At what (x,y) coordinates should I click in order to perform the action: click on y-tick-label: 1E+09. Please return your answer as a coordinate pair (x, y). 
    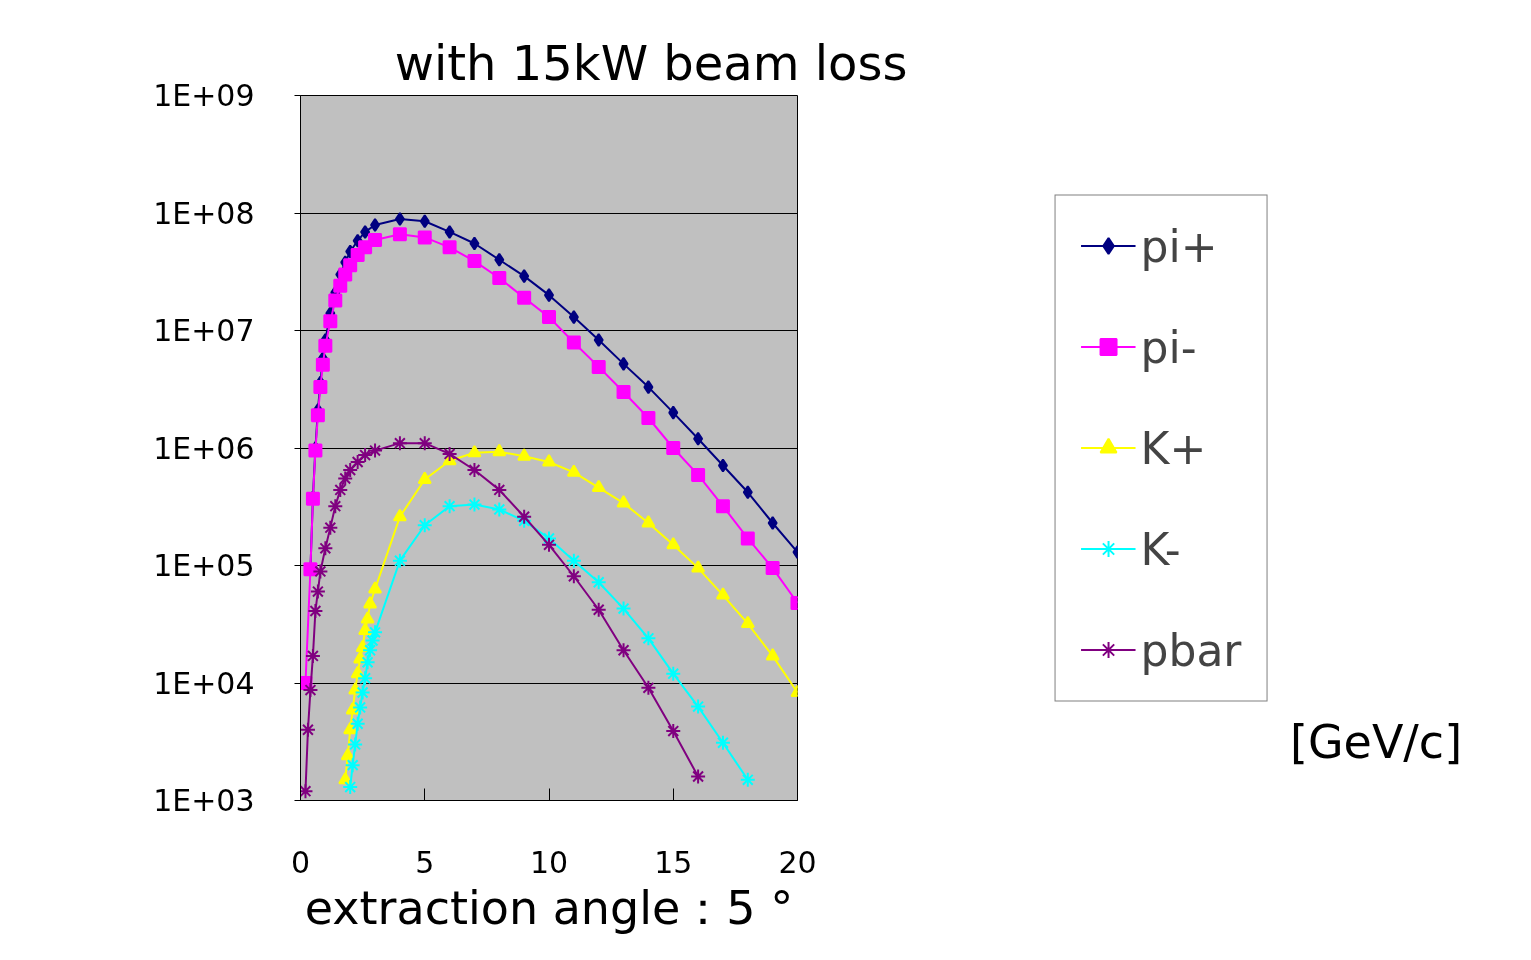
    Looking at the image, I should click on (204, 95).